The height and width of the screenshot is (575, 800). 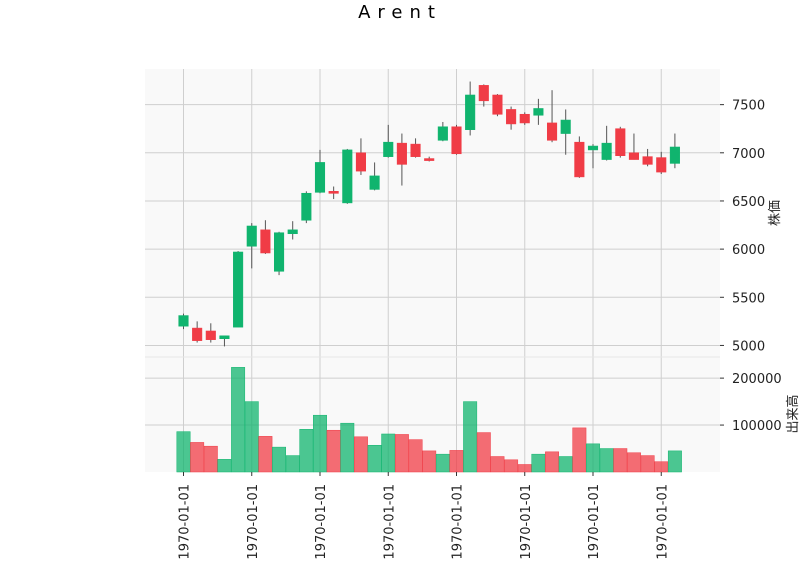 What do you see at coordinates (775, 213) in the screenshot?
I see `price-axis-label: 株価` at bounding box center [775, 213].